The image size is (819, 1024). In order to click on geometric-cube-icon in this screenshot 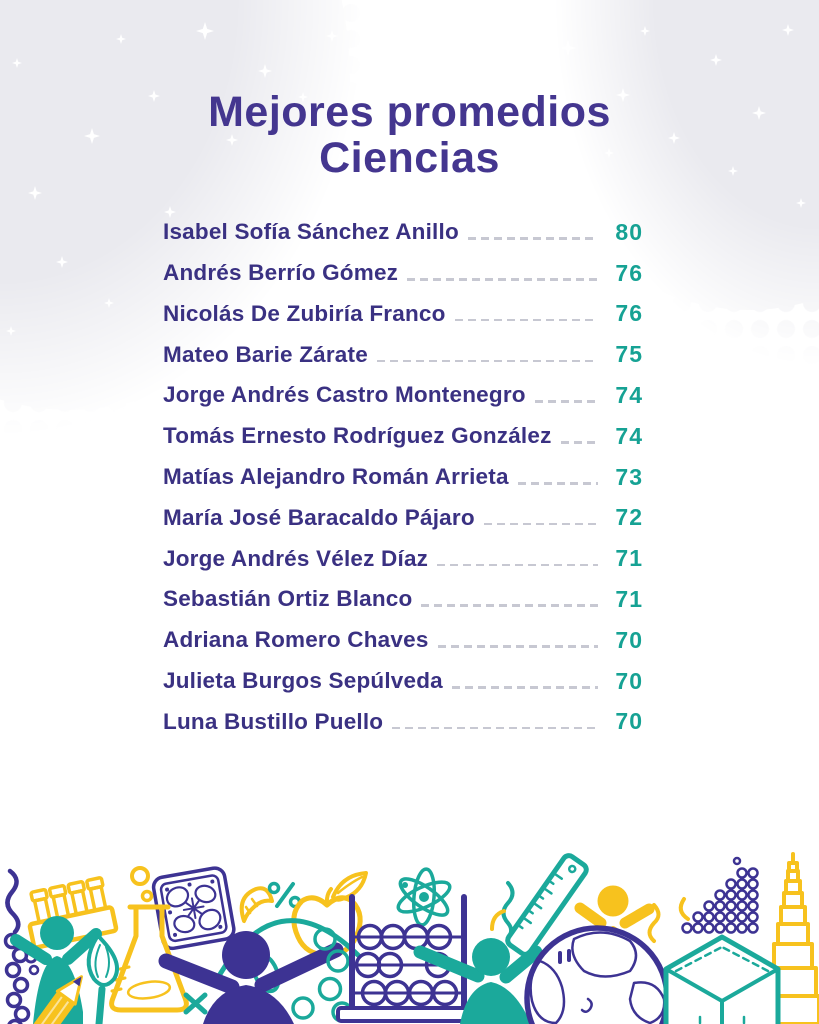, I will do `click(722, 979)`.